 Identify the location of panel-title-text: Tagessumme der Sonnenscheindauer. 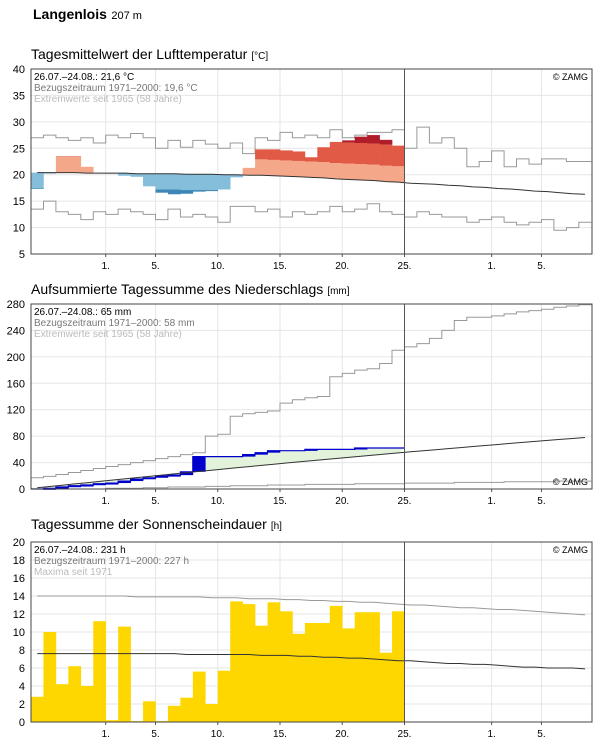
(149, 524).